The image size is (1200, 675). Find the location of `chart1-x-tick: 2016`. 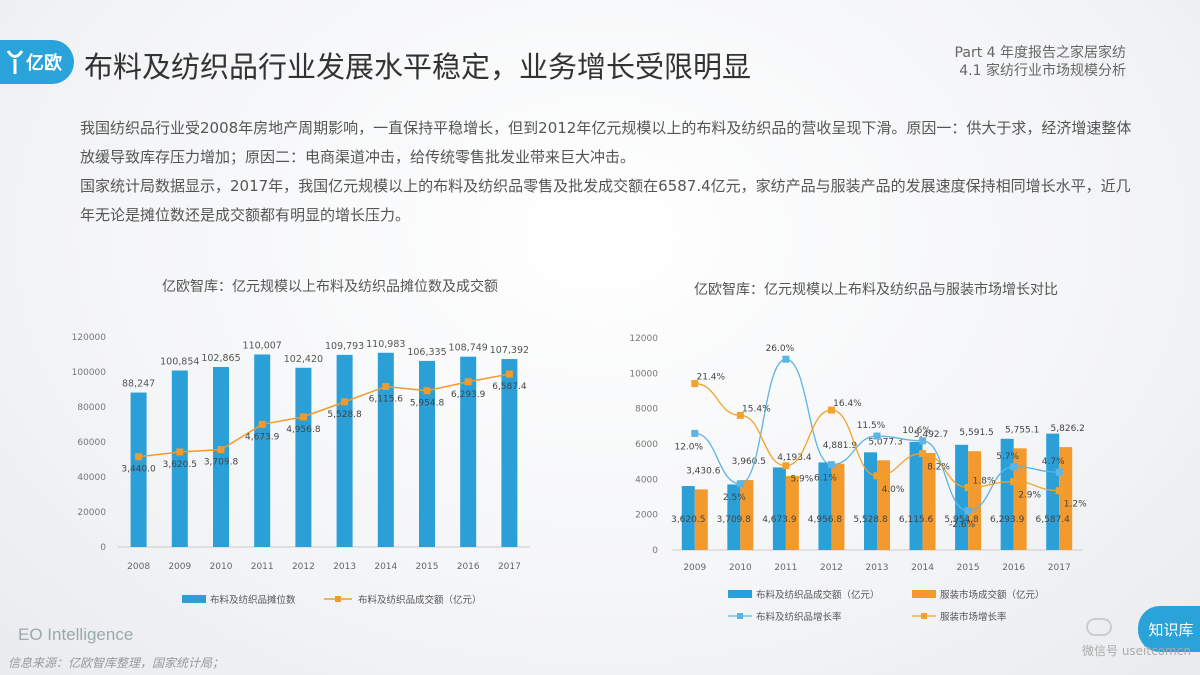

chart1-x-tick: 2016 is located at coordinates (468, 567).